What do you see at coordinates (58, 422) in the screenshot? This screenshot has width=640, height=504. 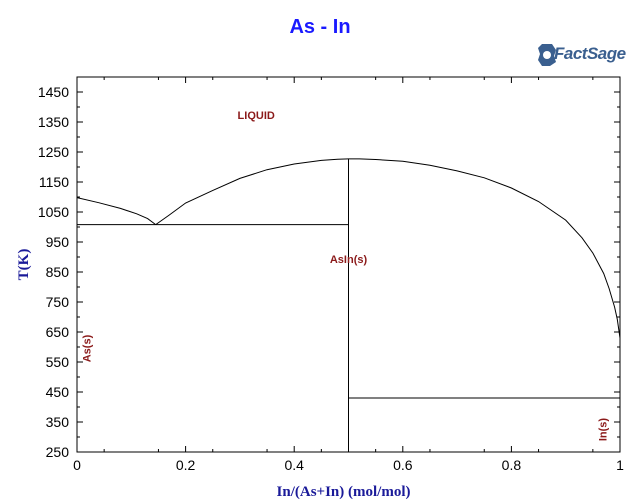 I see `y-tick-label: 350` at bounding box center [58, 422].